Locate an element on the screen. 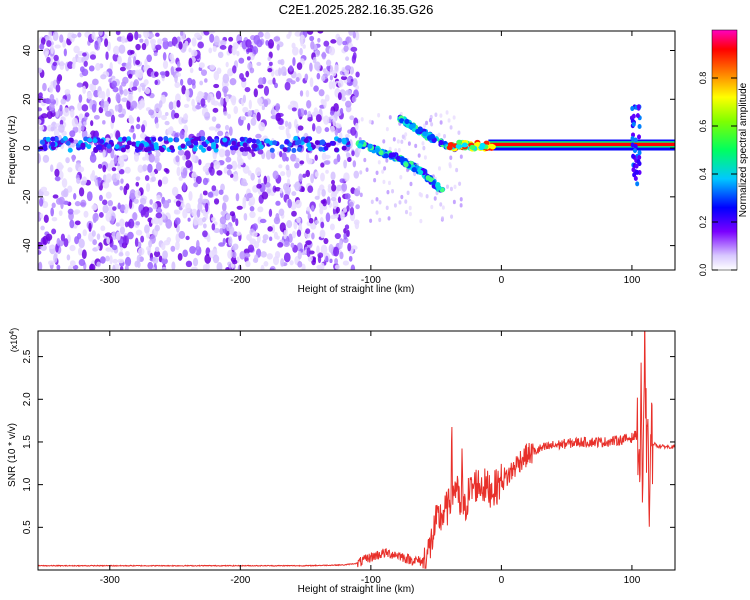  colorbar-tick-label: 0.8 is located at coordinates (703, 78).